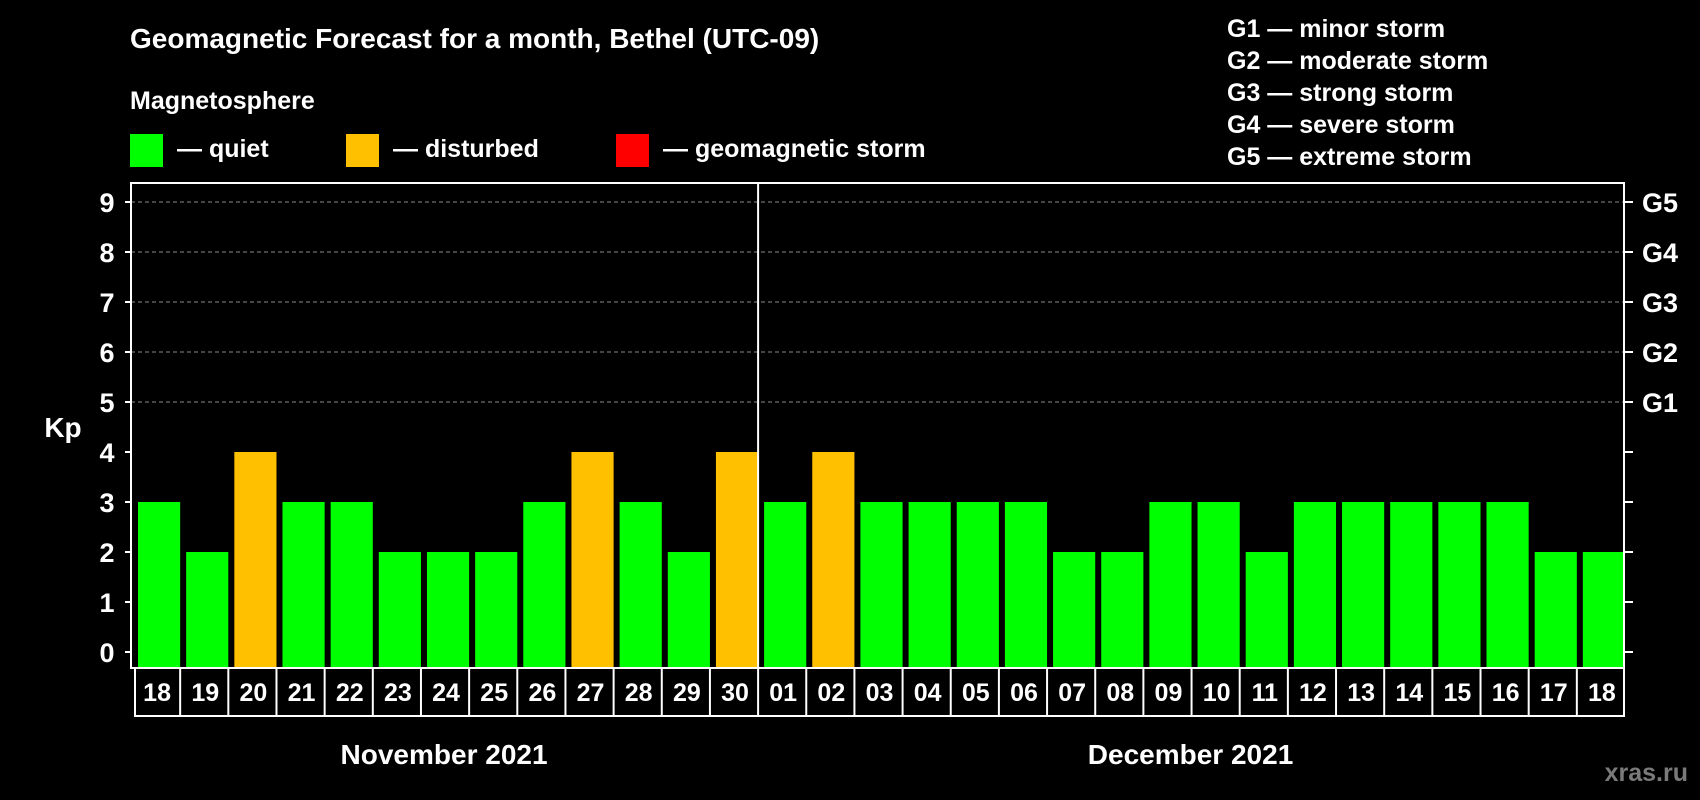 This screenshot has width=1700, height=800. Describe the element at coordinates (1340, 93) in the screenshot. I see `scale-legend-item-2: G3 — strong storm` at that location.